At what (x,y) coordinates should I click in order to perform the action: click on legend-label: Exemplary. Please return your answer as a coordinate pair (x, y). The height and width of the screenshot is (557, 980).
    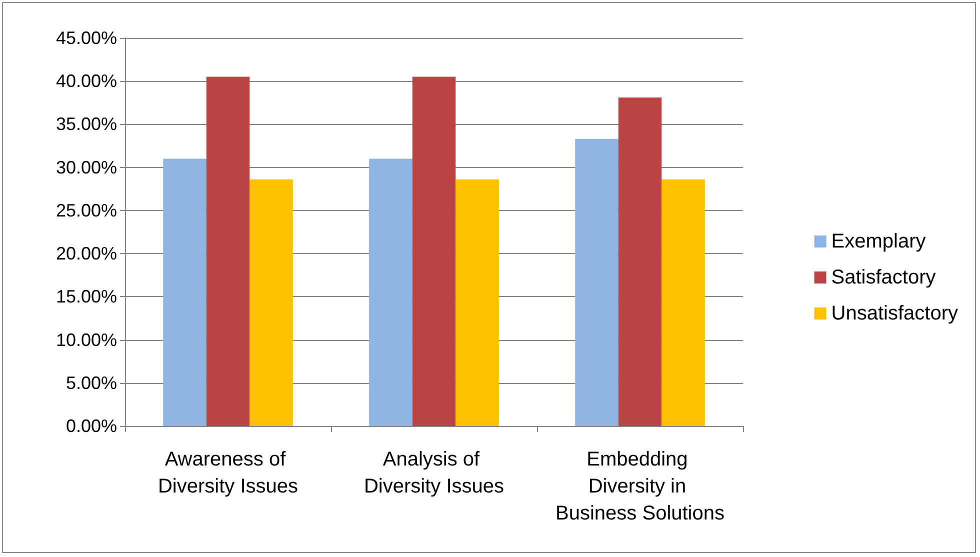
    Looking at the image, I should click on (878, 241).